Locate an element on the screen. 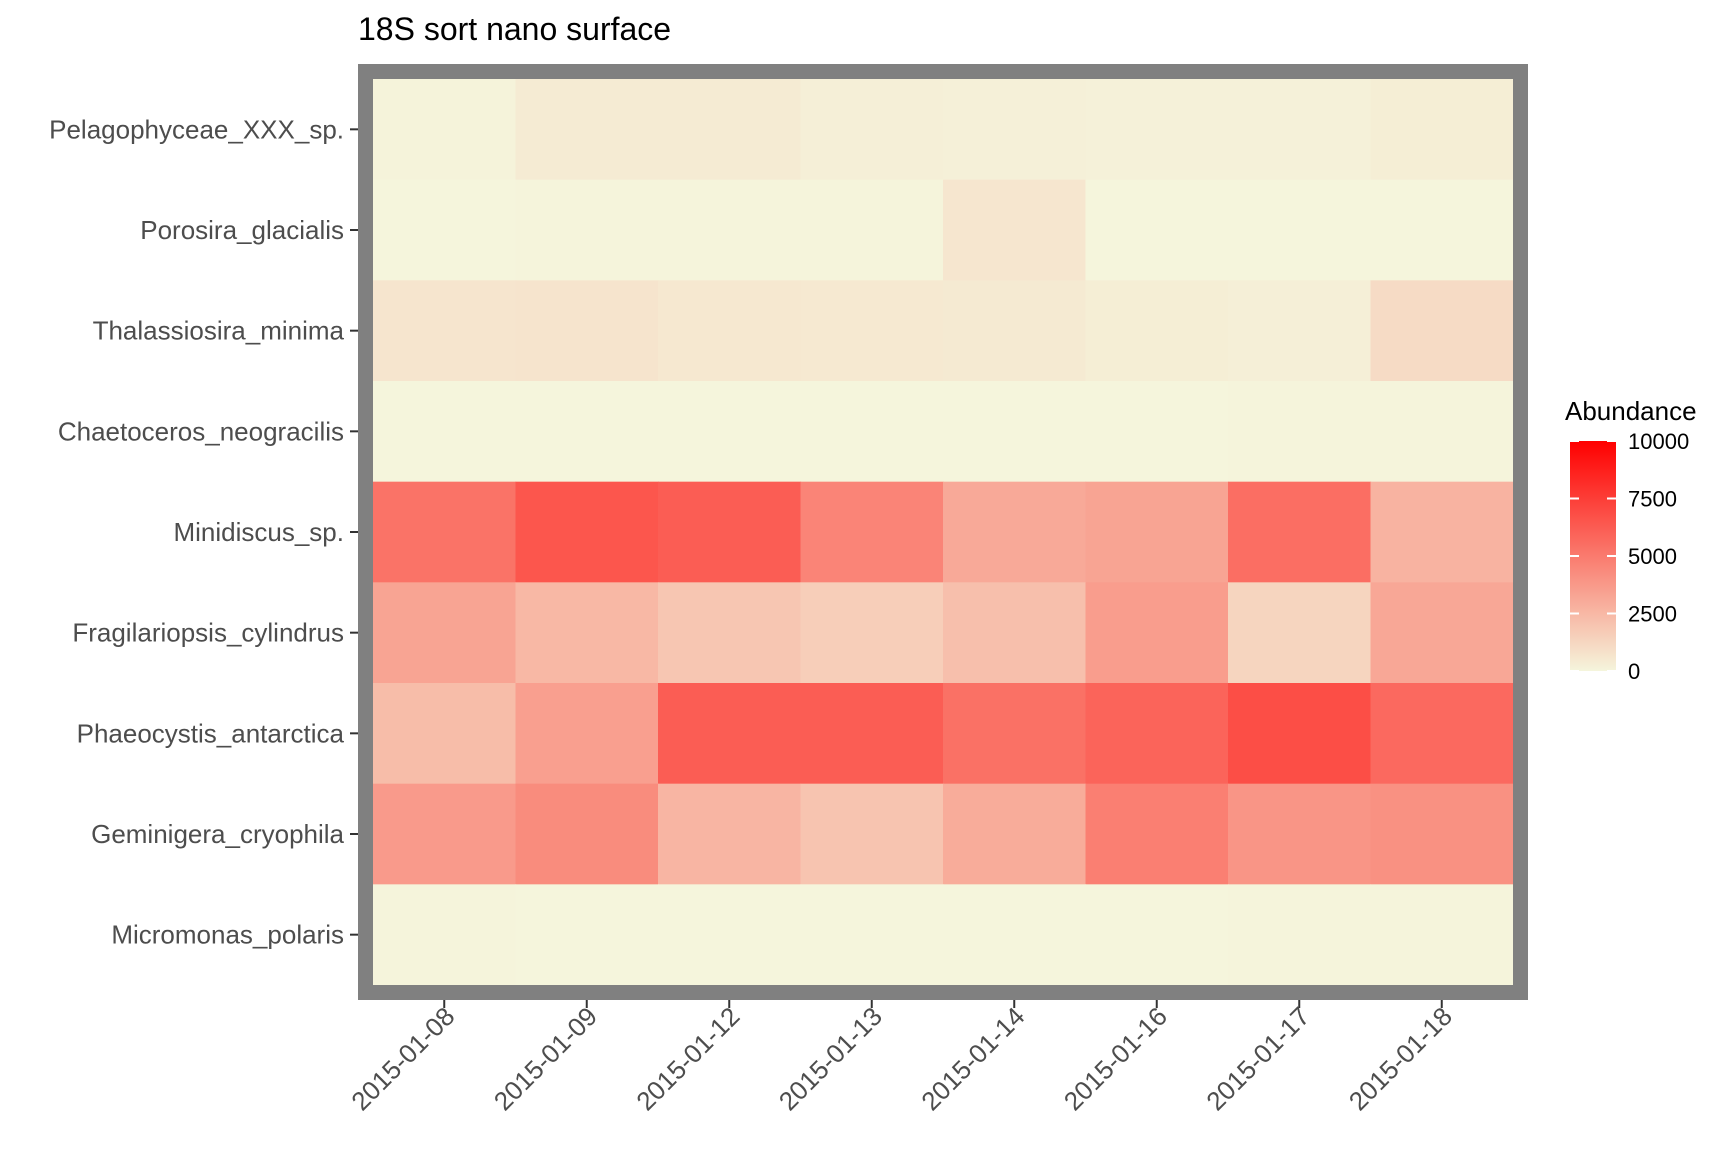 The width and height of the screenshot is (1728, 1152). y-tick-label: Micromonas_polaris is located at coordinates (227, 935).